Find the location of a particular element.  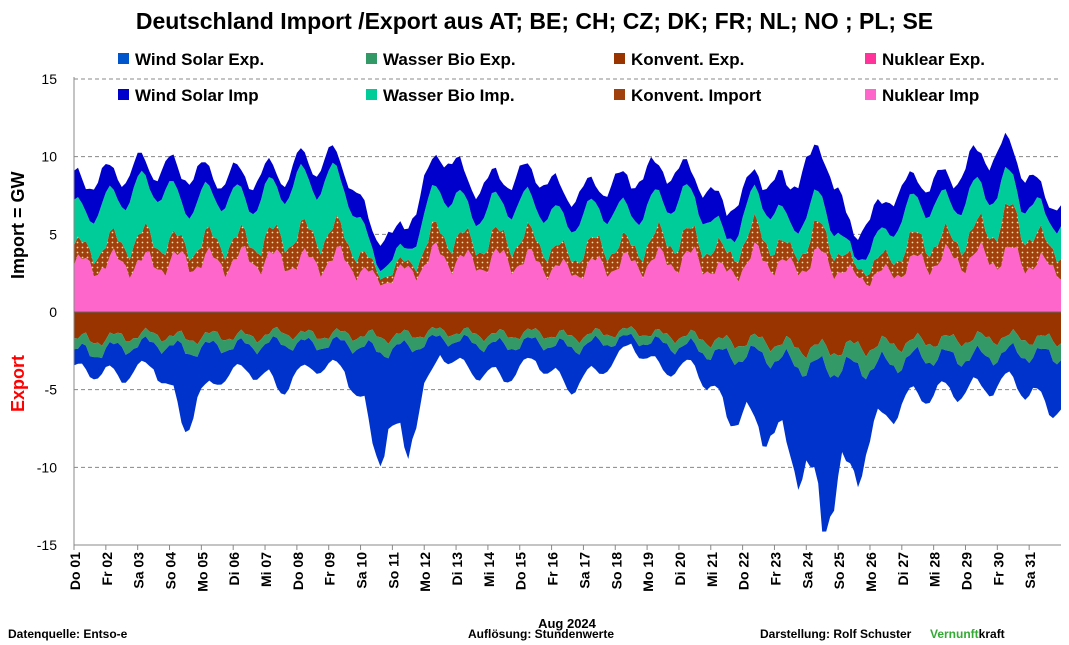

footer-brand: Vernunftkraft is located at coordinates (967, 634).